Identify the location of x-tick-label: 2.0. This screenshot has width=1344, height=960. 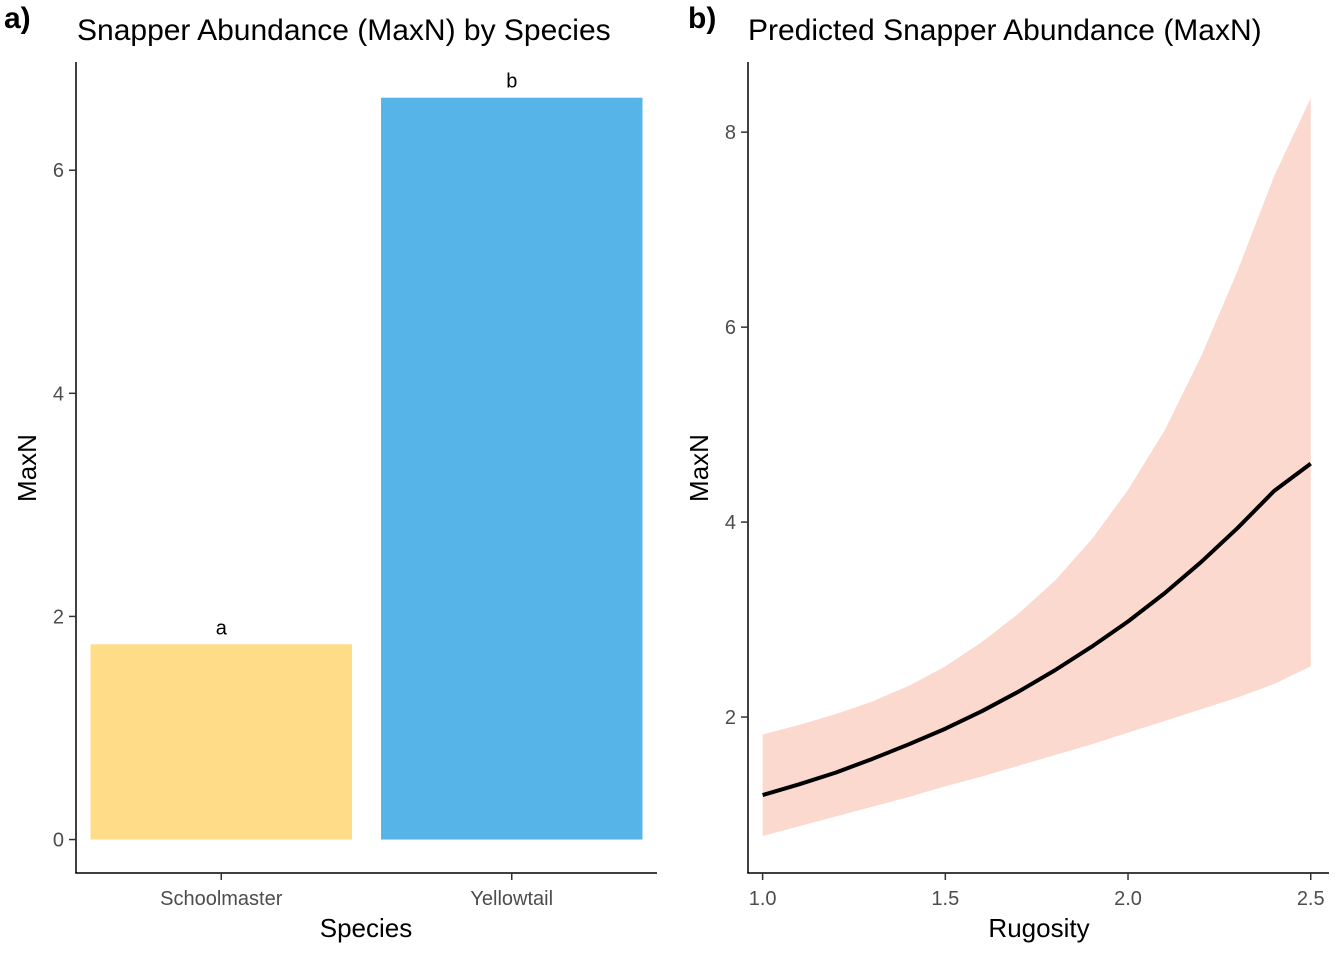
(1128, 899).